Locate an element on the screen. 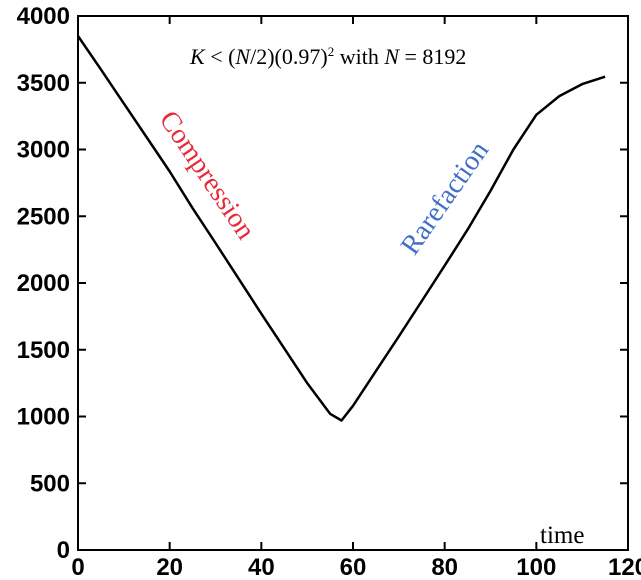  x-tick-label: 80 is located at coordinates (444, 567).